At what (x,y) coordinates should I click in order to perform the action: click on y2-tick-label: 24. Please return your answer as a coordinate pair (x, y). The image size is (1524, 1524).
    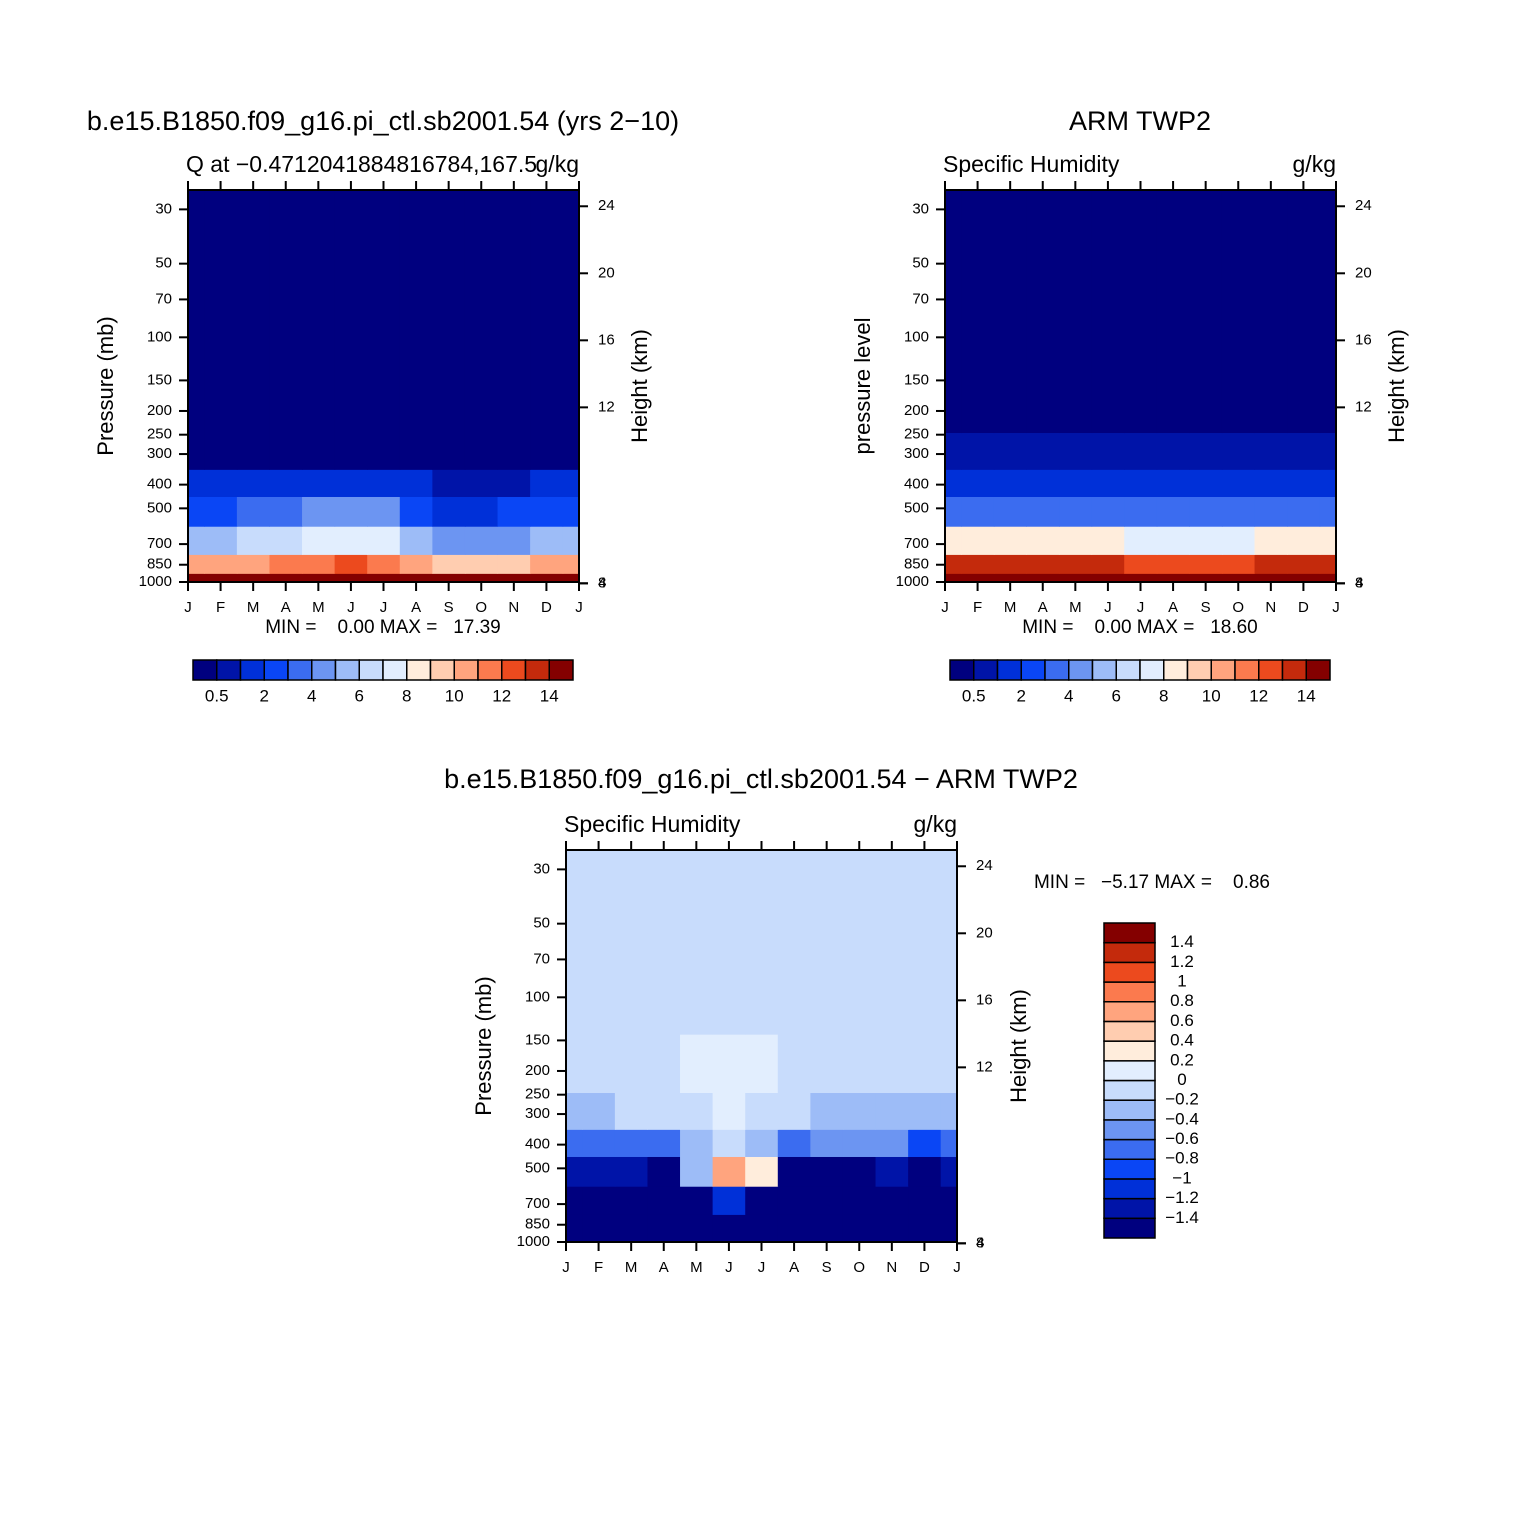
    Looking at the image, I should click on (606, 205).